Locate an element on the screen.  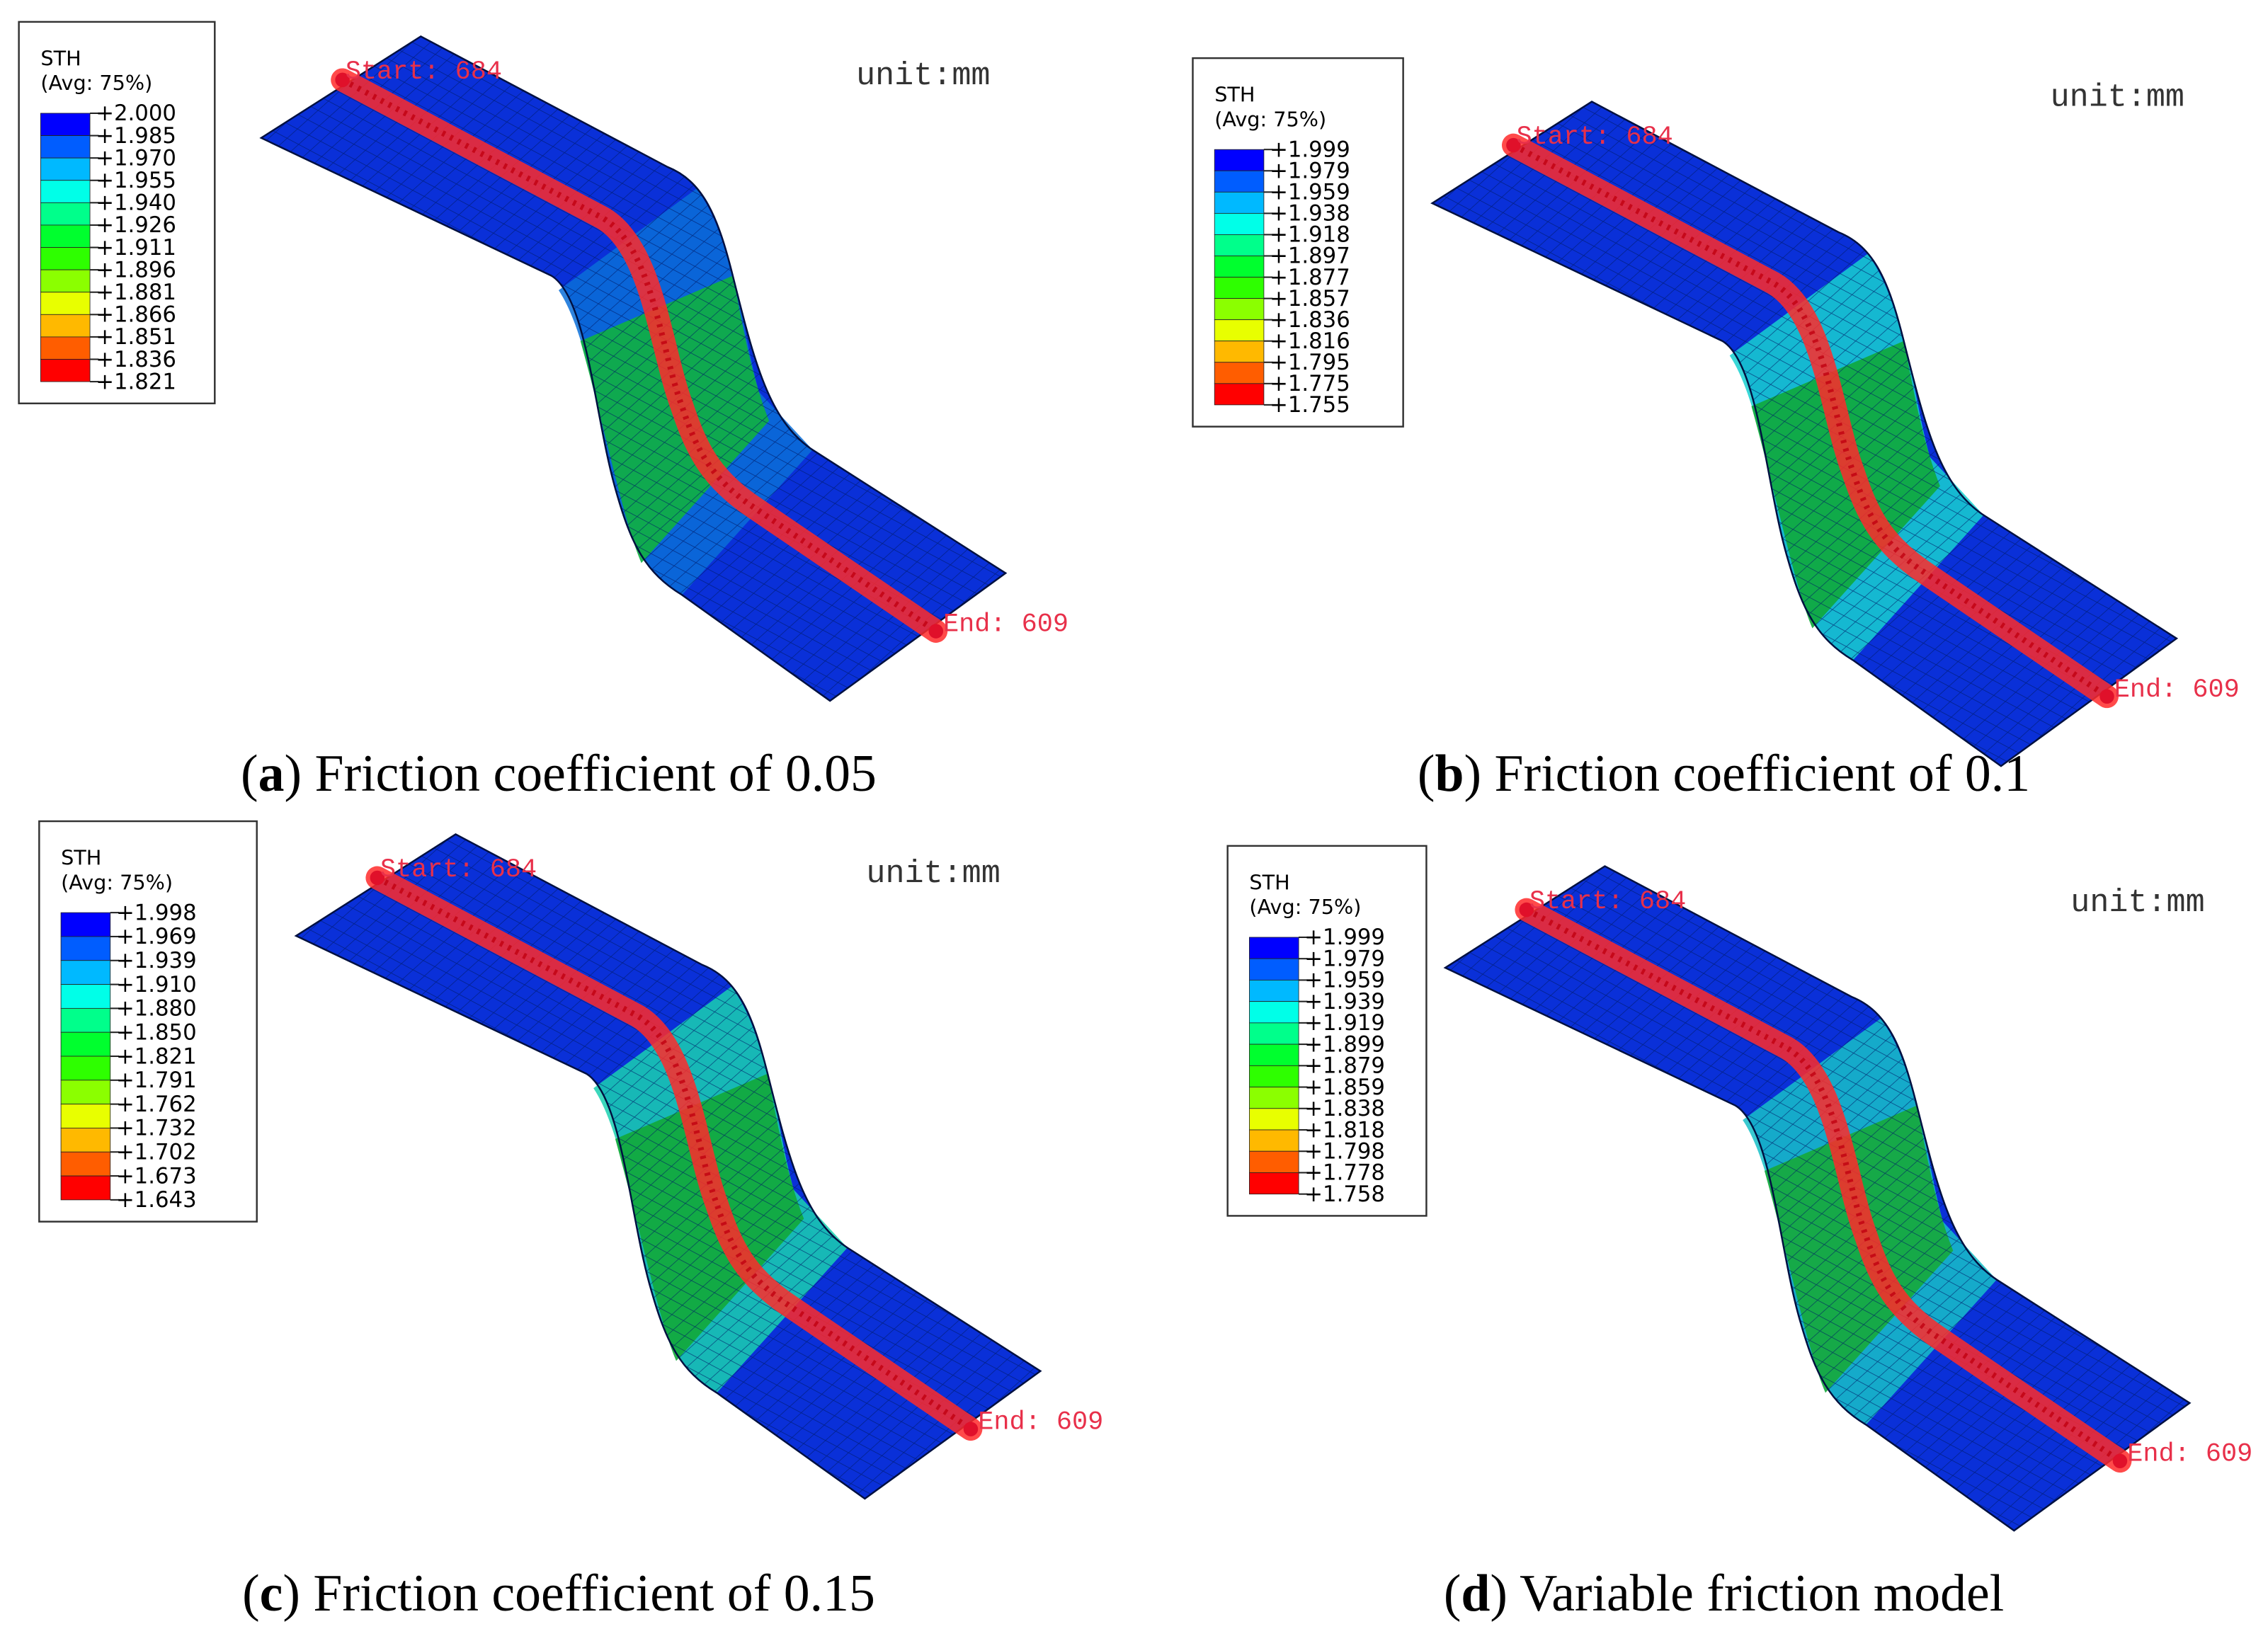
legend-label: +1.970 is located at coordinates (136, 158).